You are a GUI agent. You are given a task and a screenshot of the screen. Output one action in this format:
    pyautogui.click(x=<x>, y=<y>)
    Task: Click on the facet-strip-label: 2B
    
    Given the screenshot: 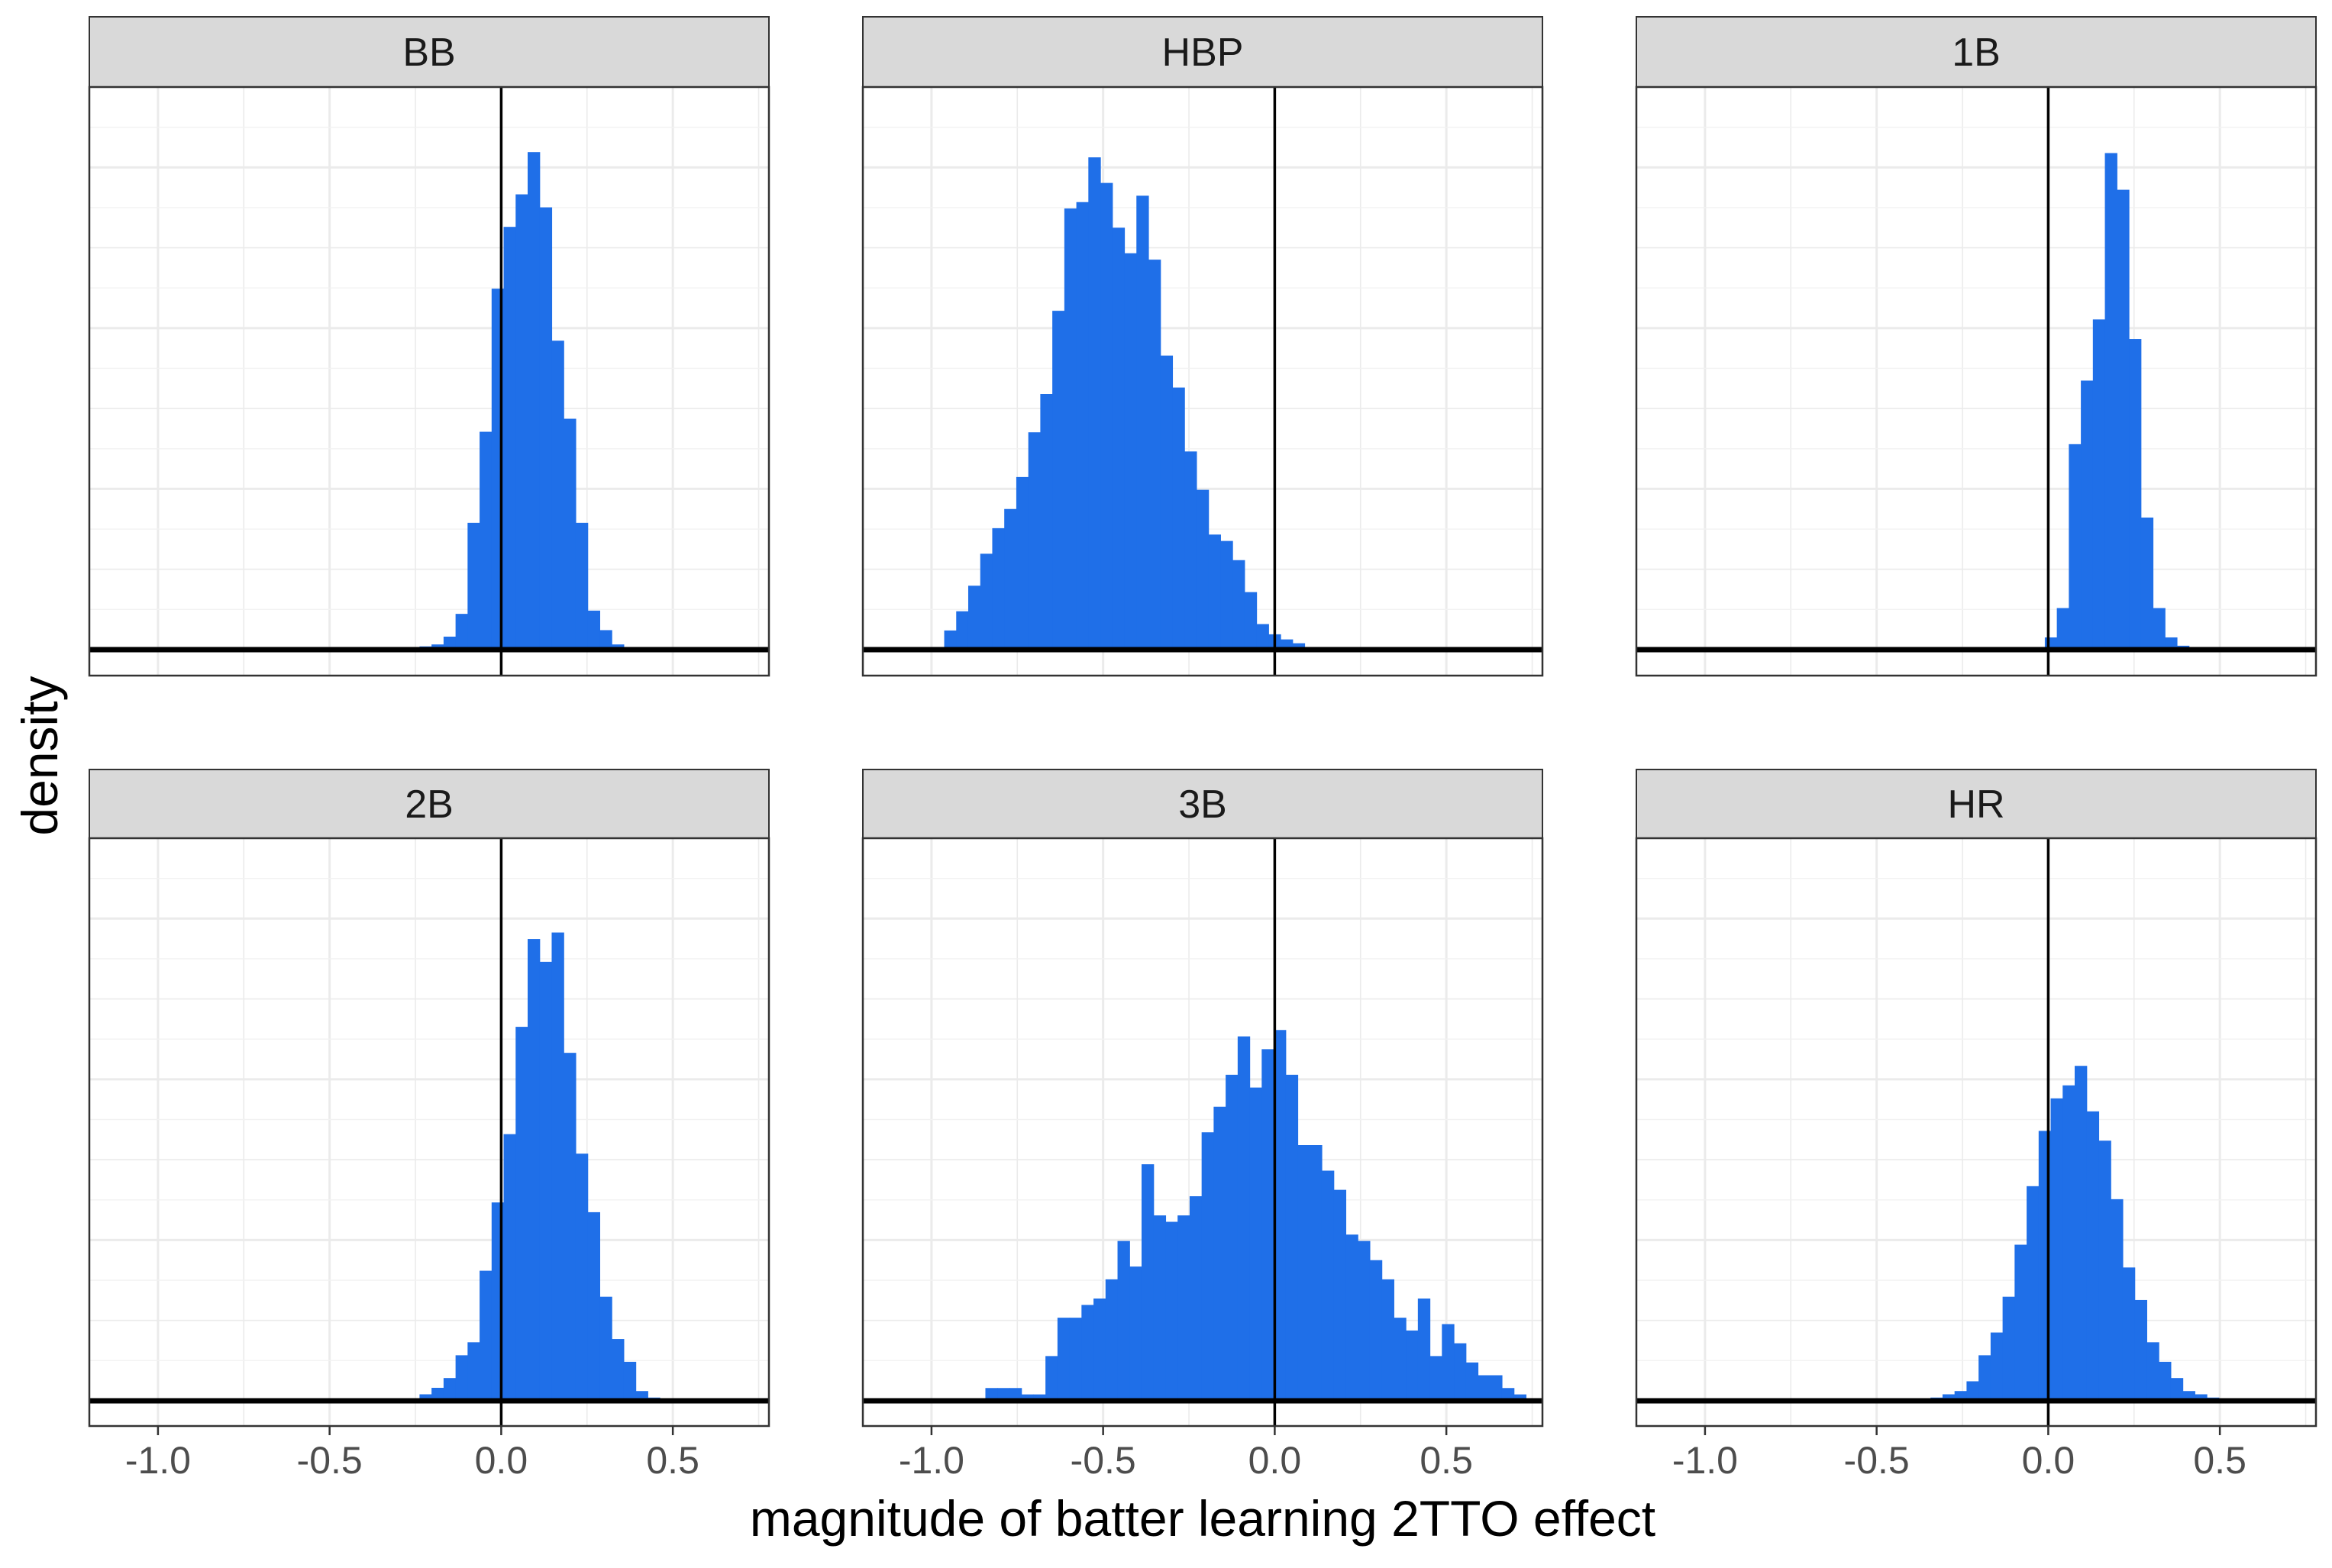 What is the action you would take?
    pyautogui.click(x=429, y=804)
    